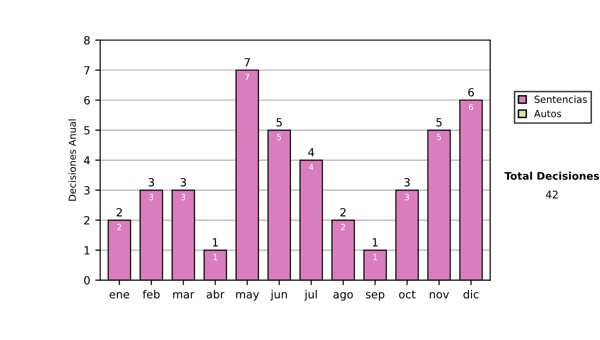 The image size is (600, 340). What do you see at coordinates (87, 100) in the screenshot?
I see `y-tick-label: 6` at bounding box center [87, 100].